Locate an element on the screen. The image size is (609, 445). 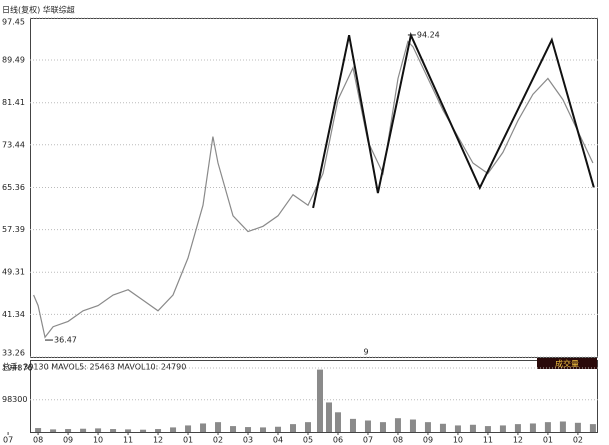
volume-button-label: 成交量 is located at coordinates (567, 364).